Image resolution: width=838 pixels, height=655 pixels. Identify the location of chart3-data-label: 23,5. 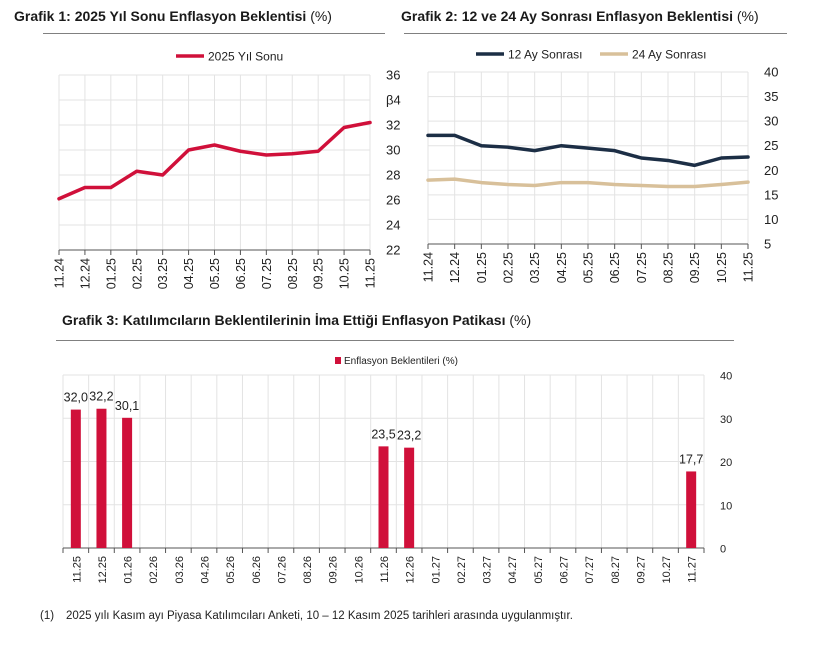
(383, 434).